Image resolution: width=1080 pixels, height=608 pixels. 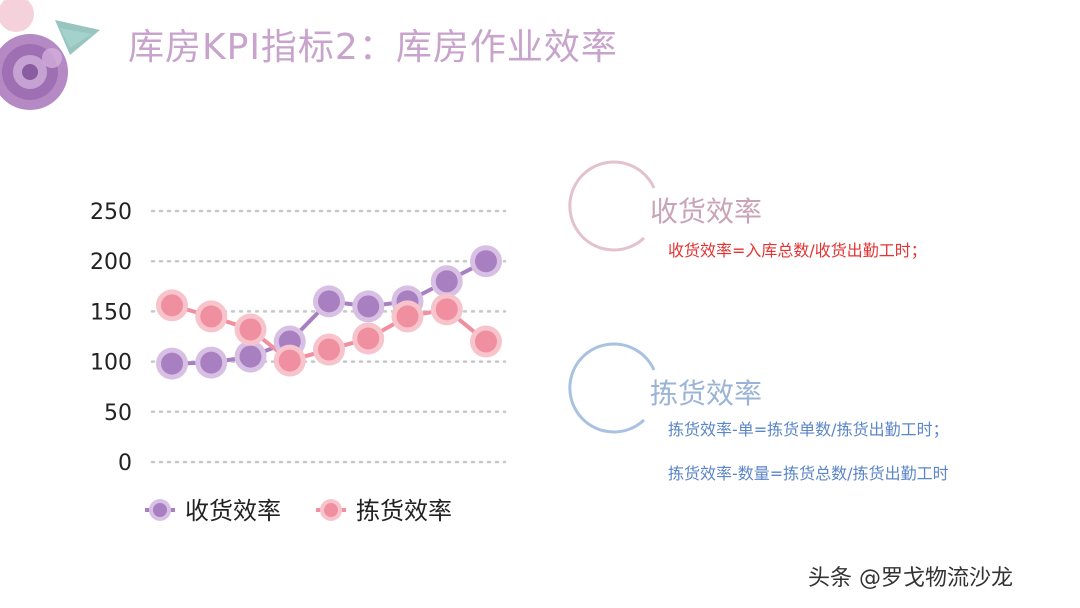 I want to click on pick-efficiency-order-formula: 拣货效率-单=拣货单数/拣货出勤工时；, so click(x=808, y=429).